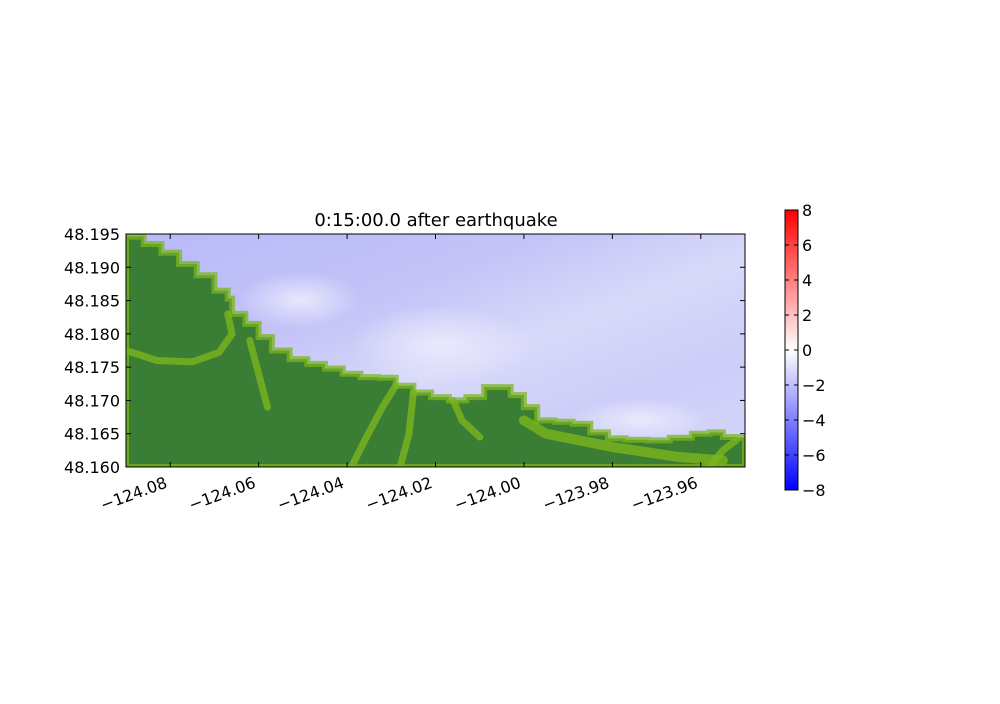 This screenshot has width=1000, height=704. What do you see at coordinates (92, 400) in the screenshot?
I see `y-tick-label: 48.170` at bounding box center [92, 400].